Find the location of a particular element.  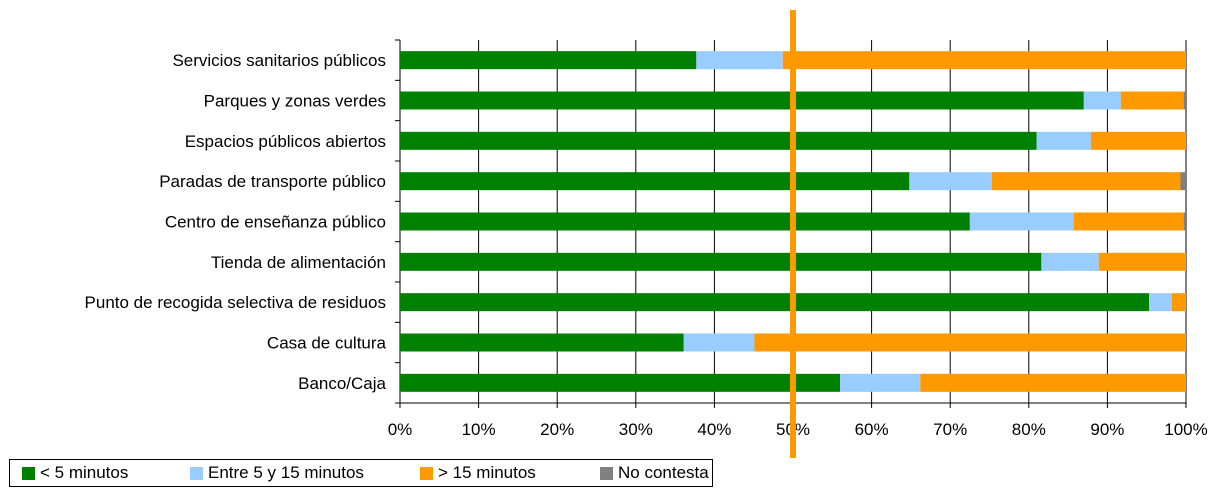

legend-label: > 15 minutos is located at coordinates (487, 472).